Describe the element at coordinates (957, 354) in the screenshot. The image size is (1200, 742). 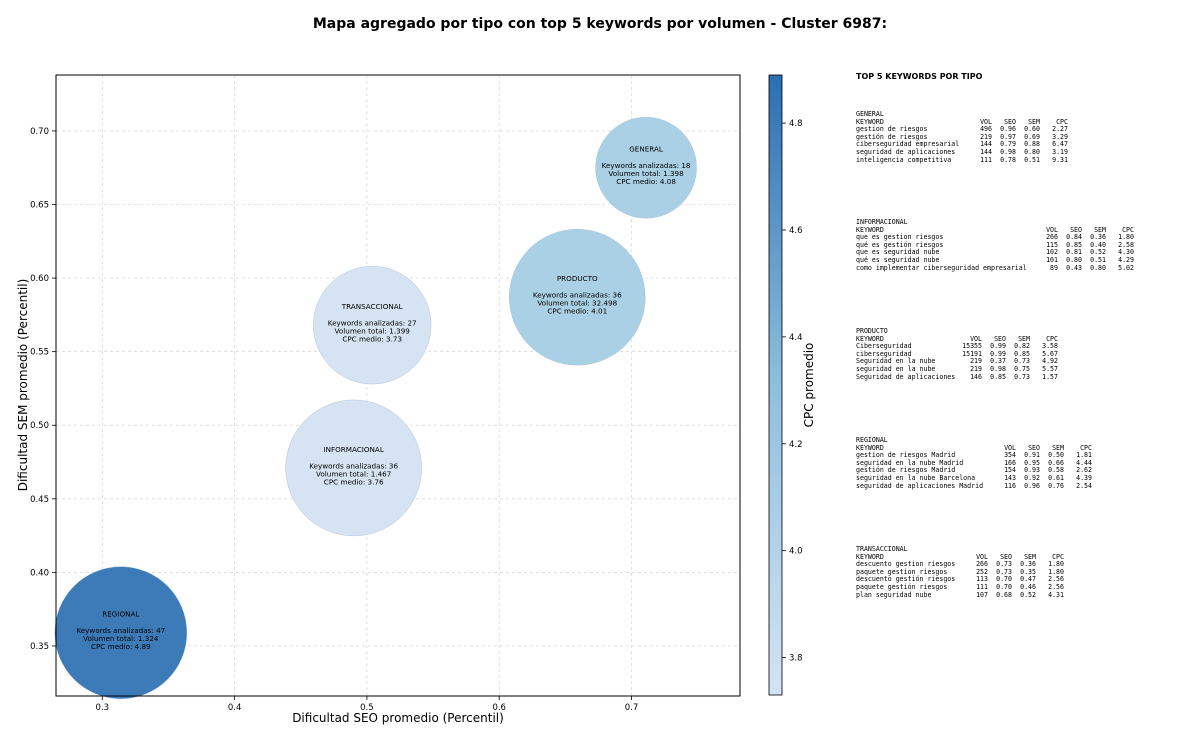
I see `keyword-table-row: ciberseguridad 15191 0.99 0.85 5.67` at that location.